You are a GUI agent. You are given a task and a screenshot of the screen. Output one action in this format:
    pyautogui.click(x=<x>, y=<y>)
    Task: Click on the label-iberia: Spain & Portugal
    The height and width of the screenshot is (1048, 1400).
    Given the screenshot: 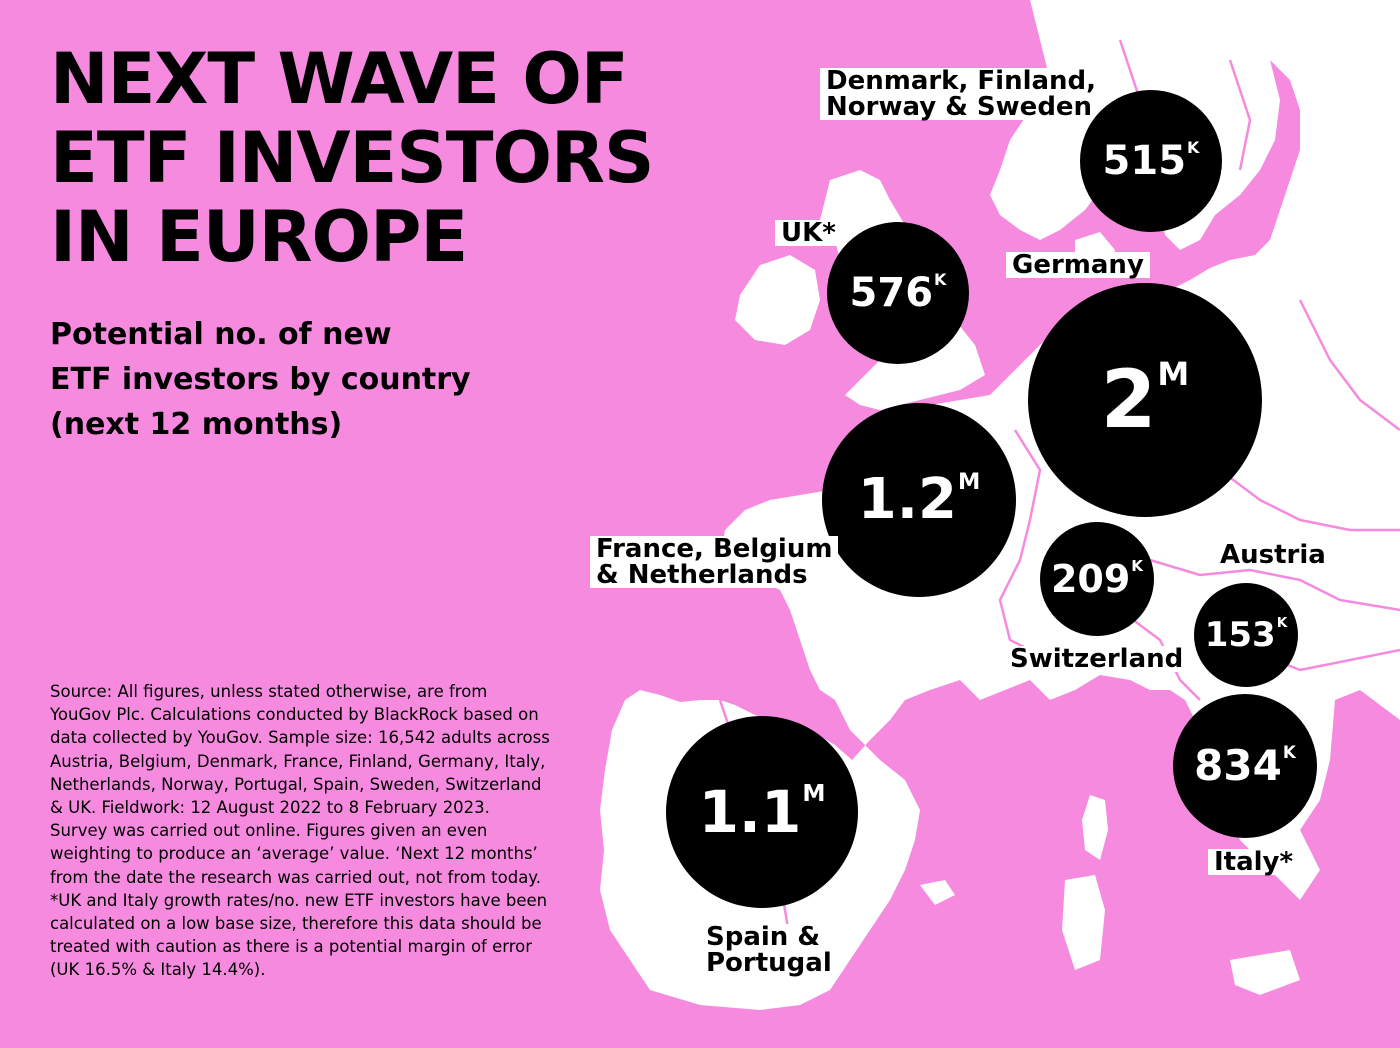 What is the action you would take?
    pyautogui.click(x=769, y=950)
    